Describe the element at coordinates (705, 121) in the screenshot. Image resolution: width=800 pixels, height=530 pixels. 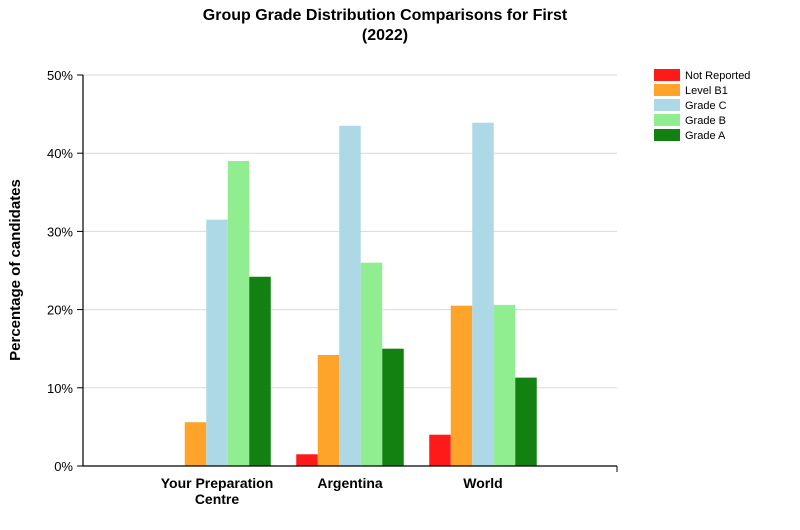
I see `legend-label: Grade B` at that location.